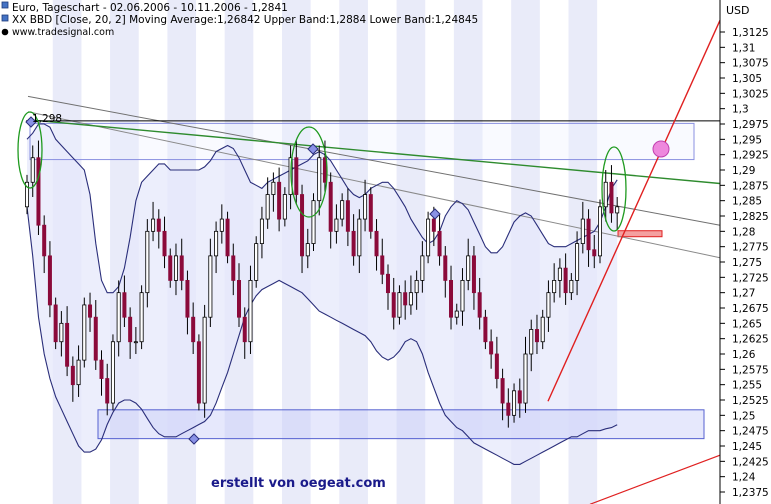 The height and width of the screenshot is (504, 771). Describe the element at coordinates (744, 478) in the screenshot. I see `y-tick-label: 1,24` at that location.